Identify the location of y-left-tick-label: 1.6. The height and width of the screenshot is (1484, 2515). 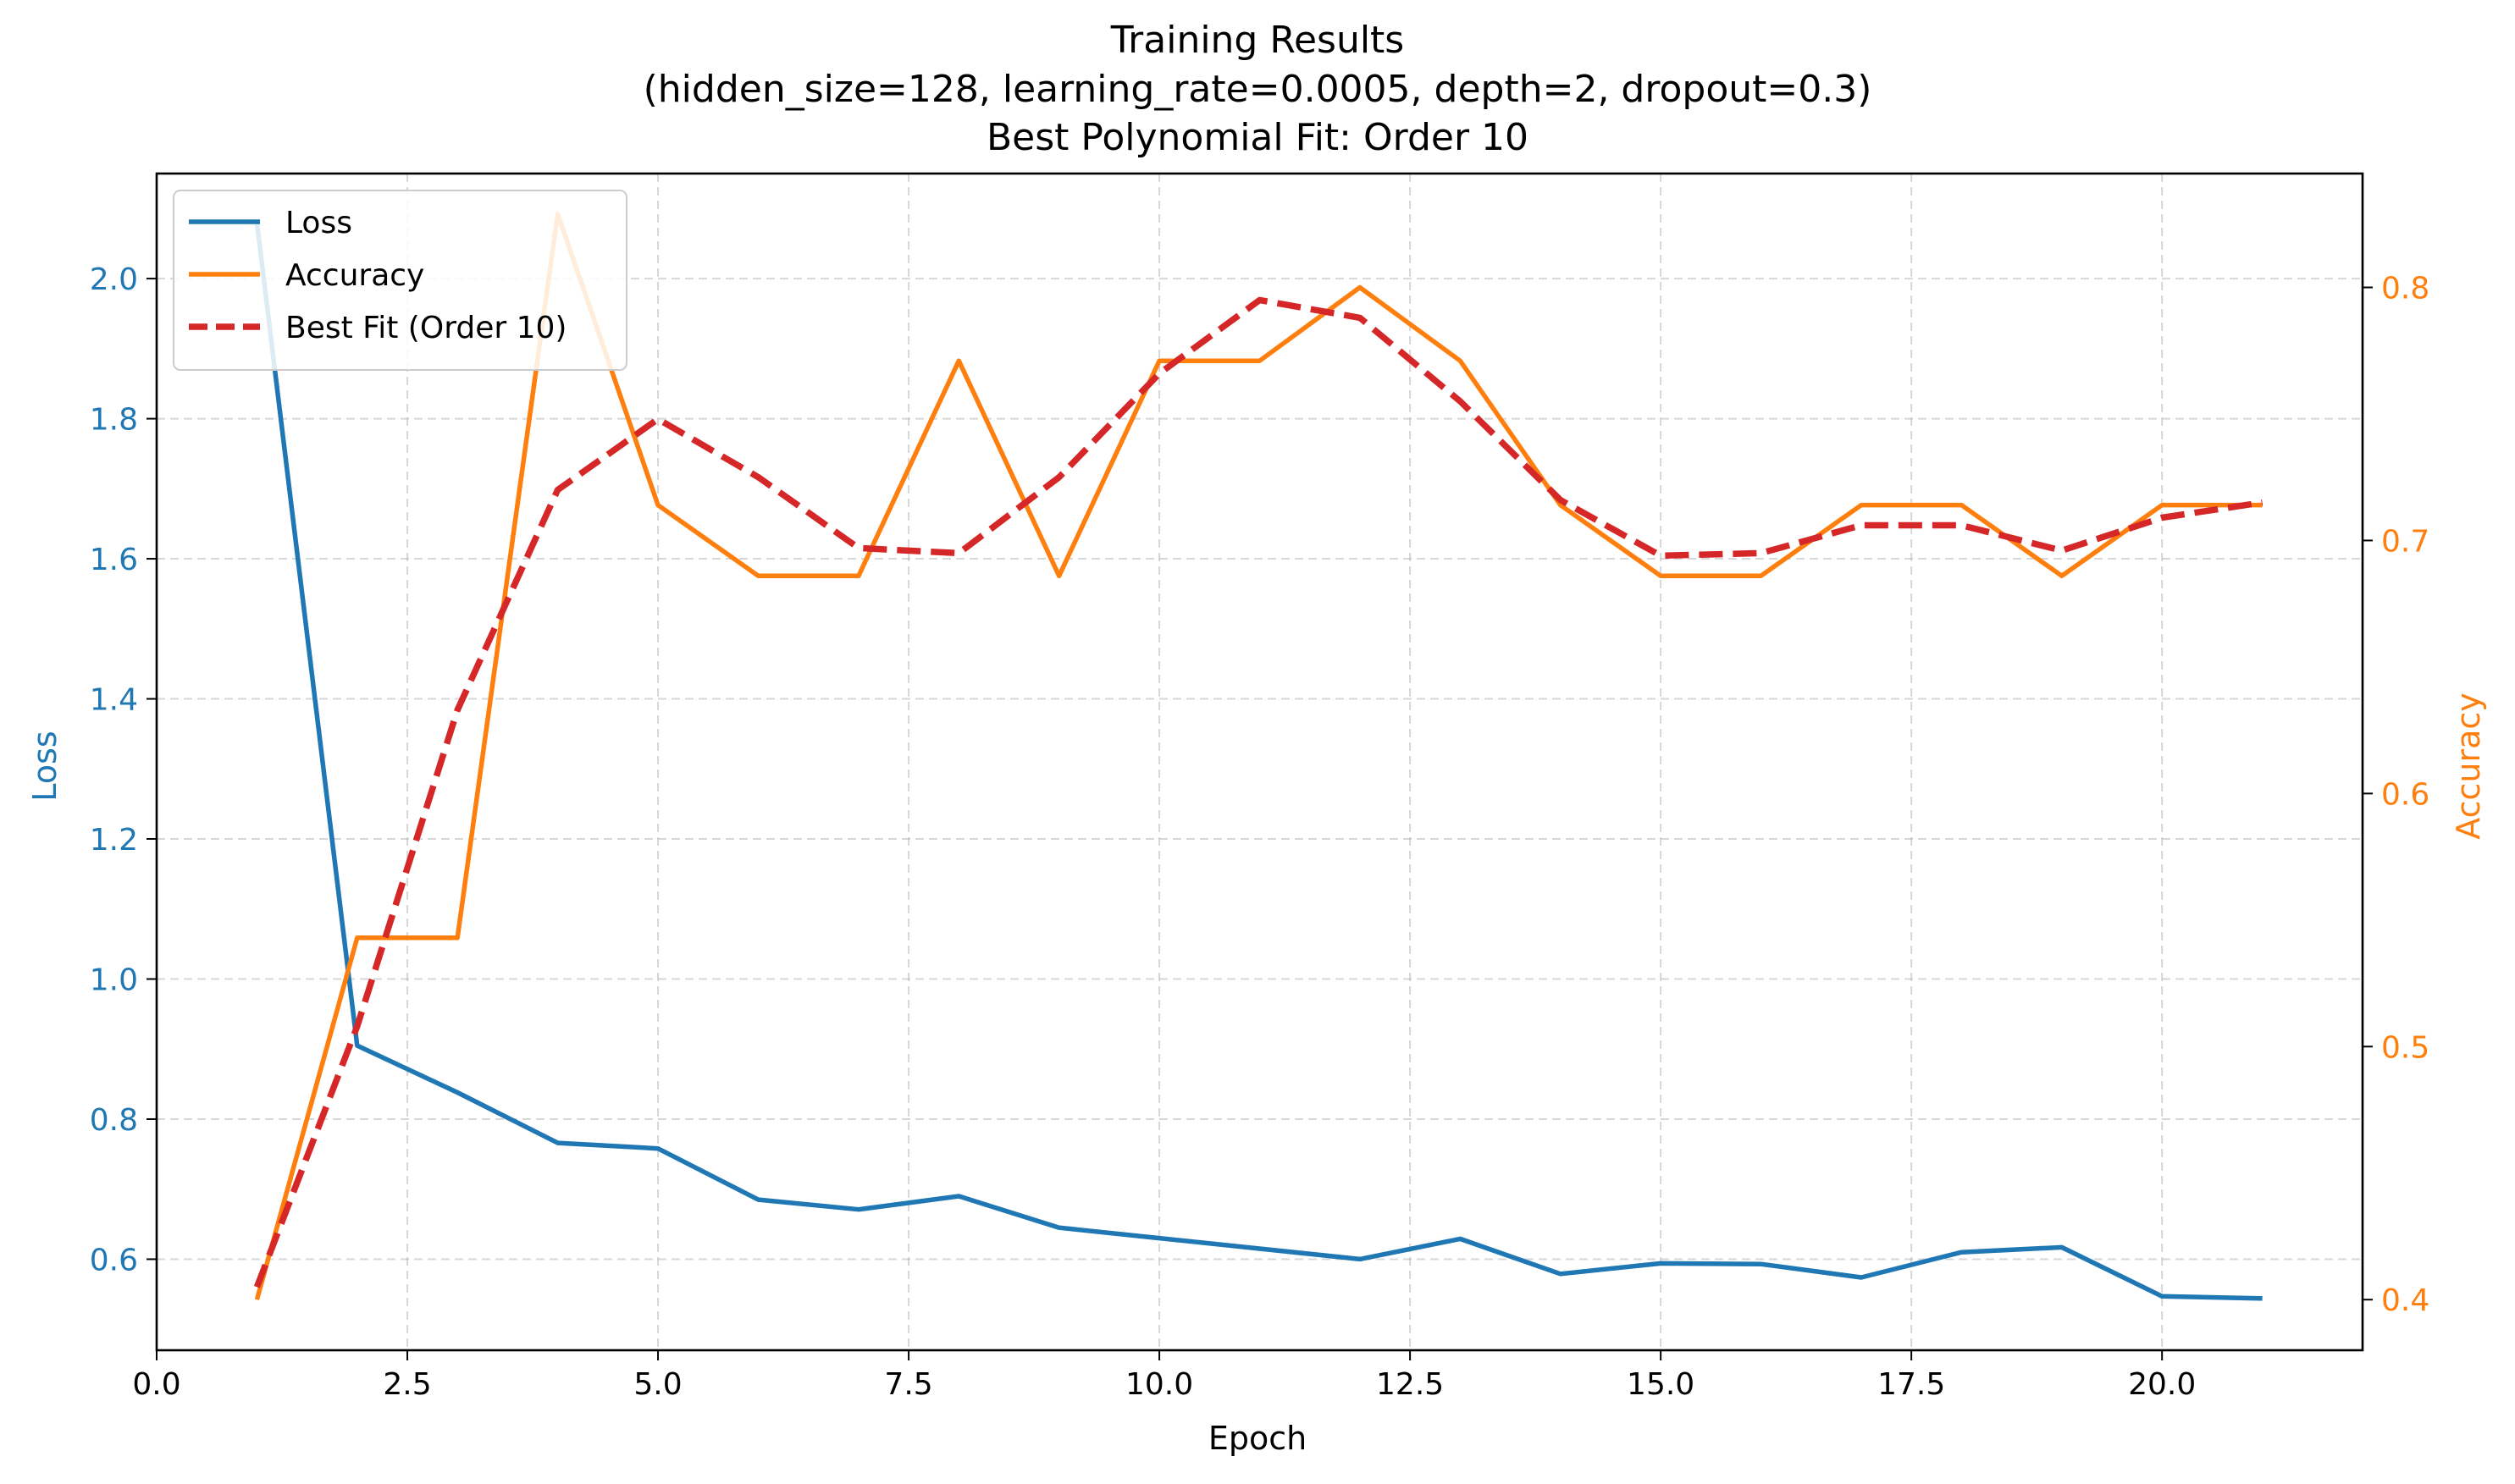
(114, 560).